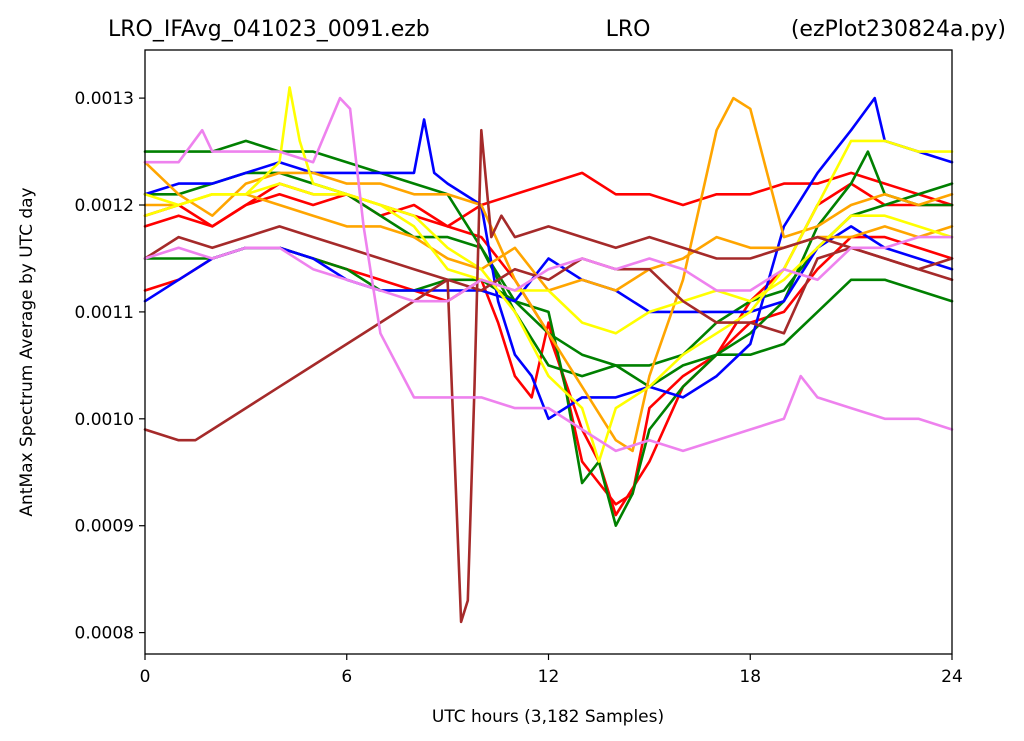  Describe the element at coordinates (628, 29) in the screenshot. I see `title-center: LRO` at that location.